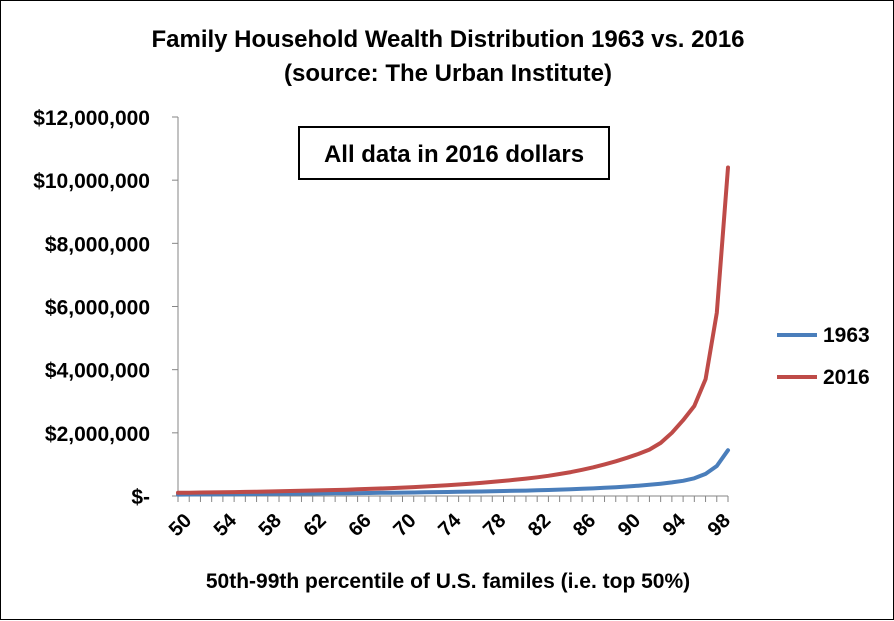  What do you see at coordinates (584, 525) in the screenshot?
I see `x-tick-label: 86` at bounding box center [584, 525].